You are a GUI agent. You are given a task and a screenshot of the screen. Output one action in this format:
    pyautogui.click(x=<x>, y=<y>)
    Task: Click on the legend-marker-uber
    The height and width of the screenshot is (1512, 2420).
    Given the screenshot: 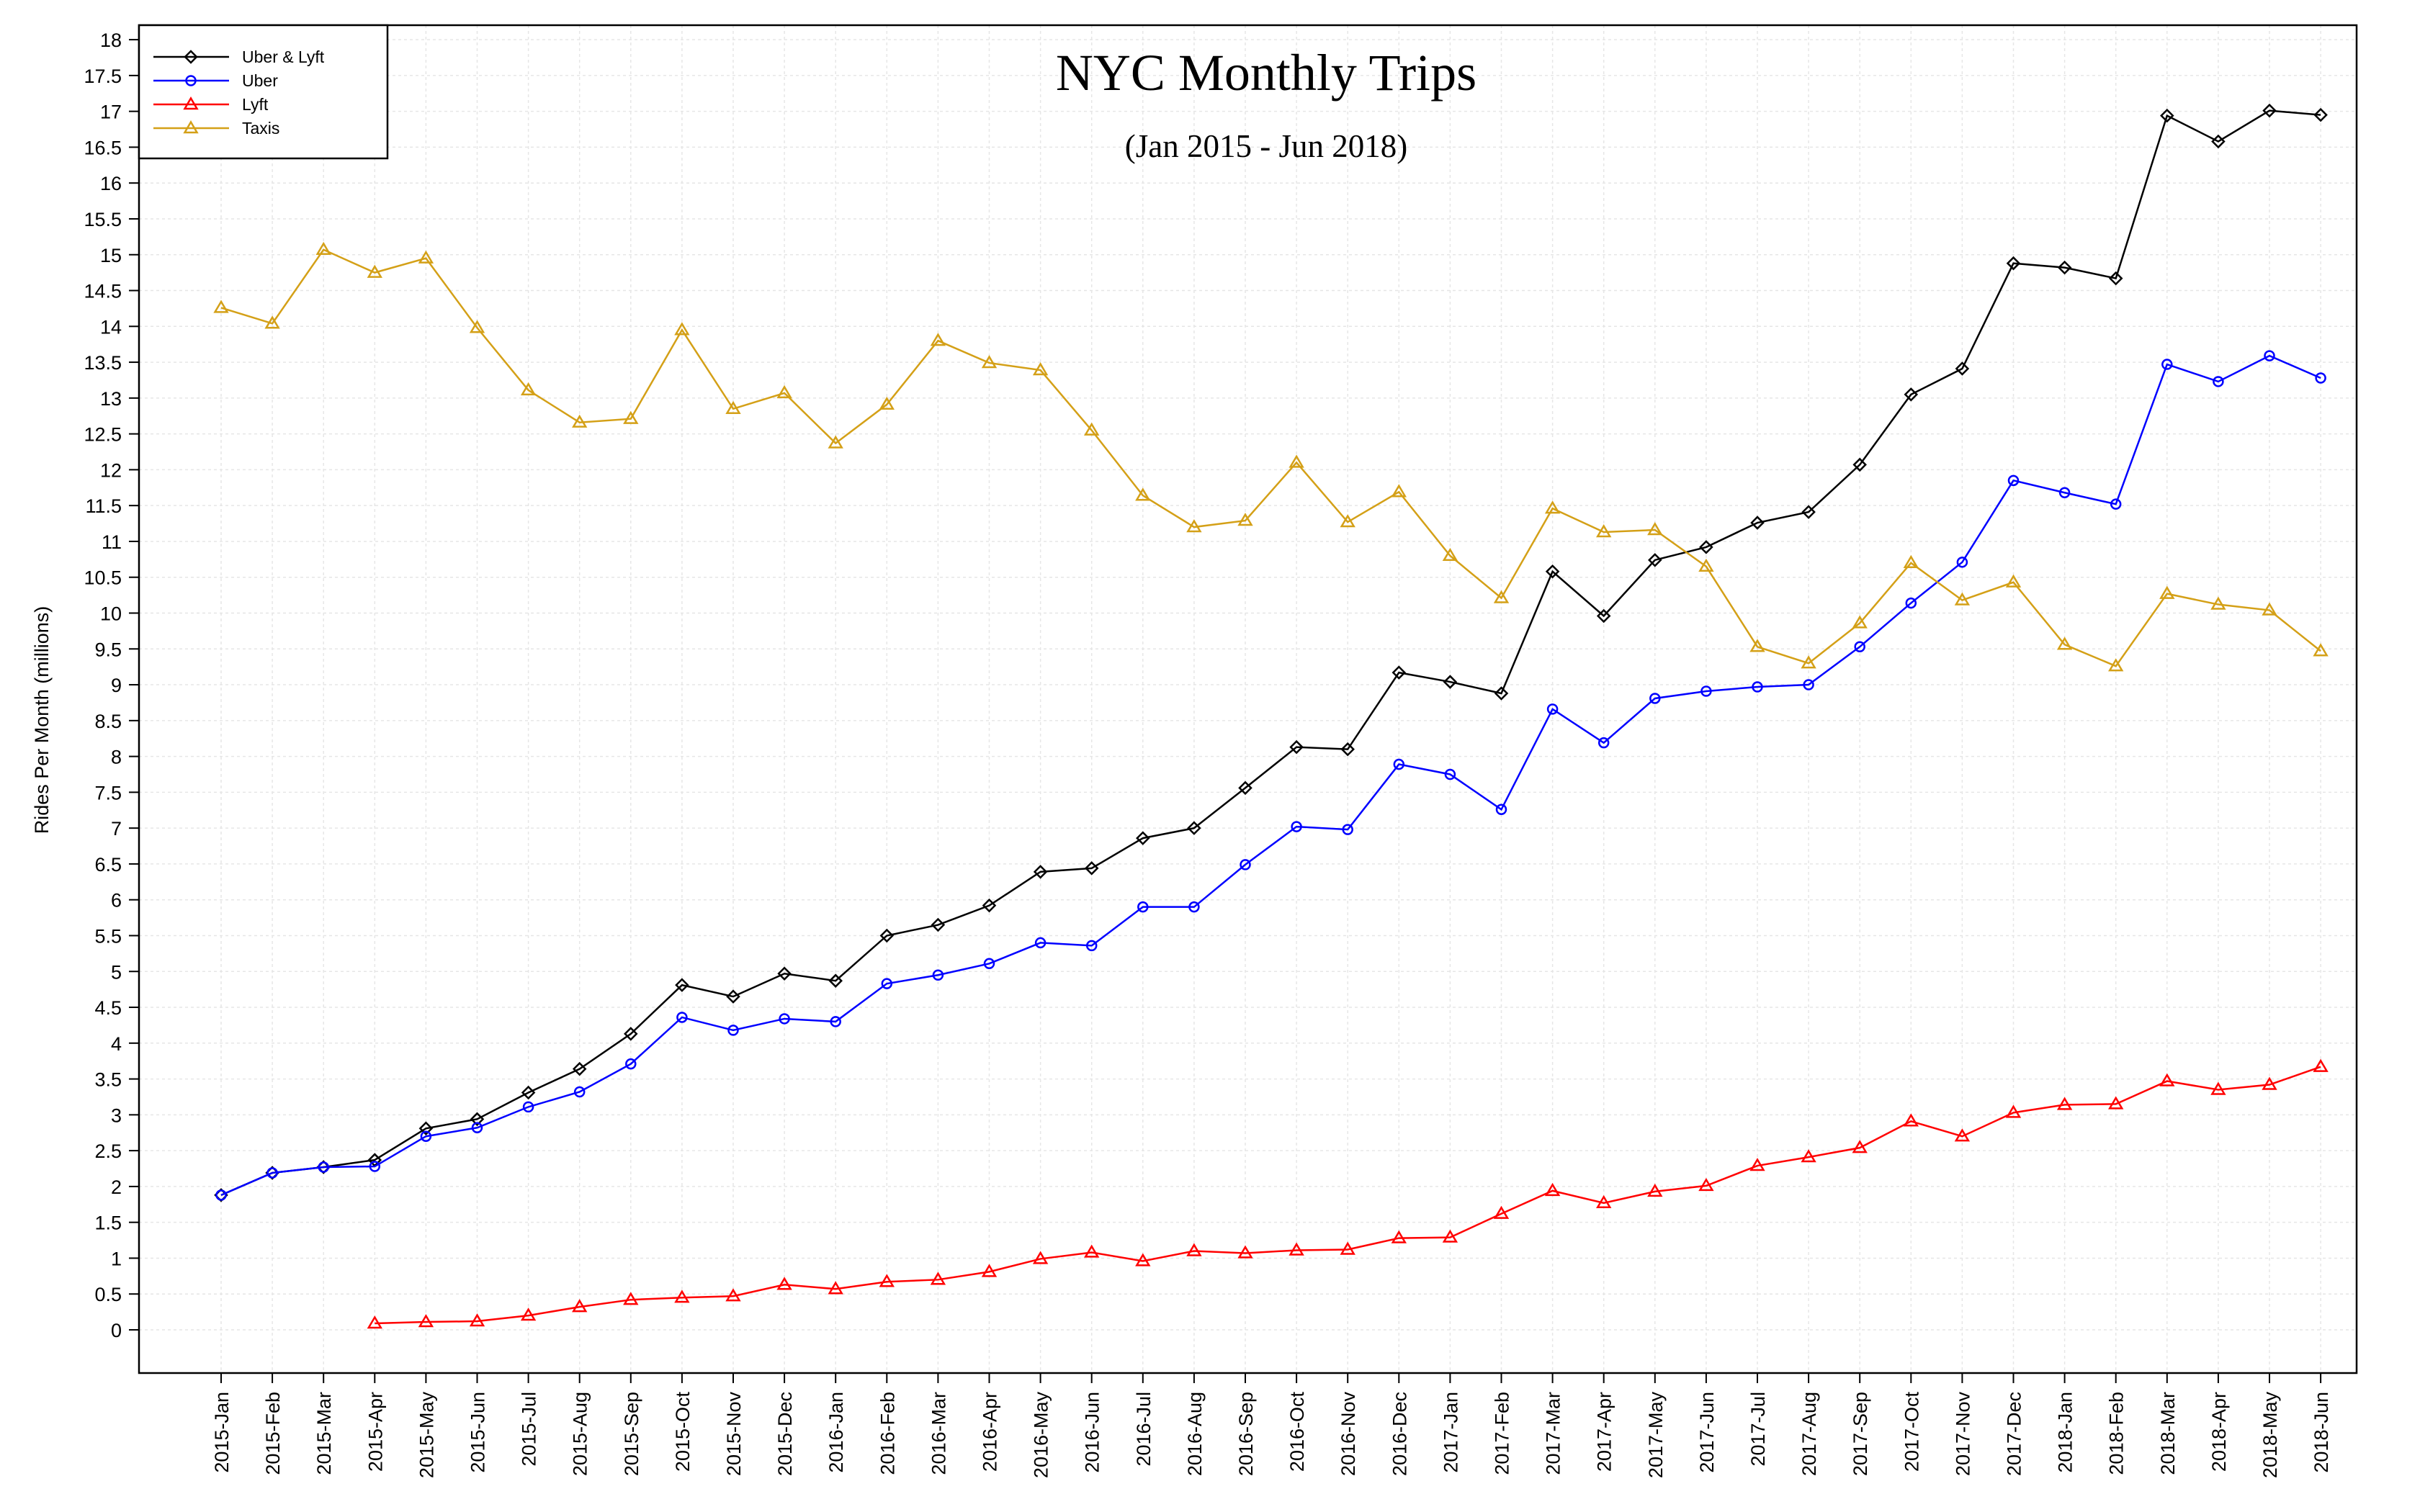 What is the action you would take?
    pyautogui.click(x=191, y=80)
    